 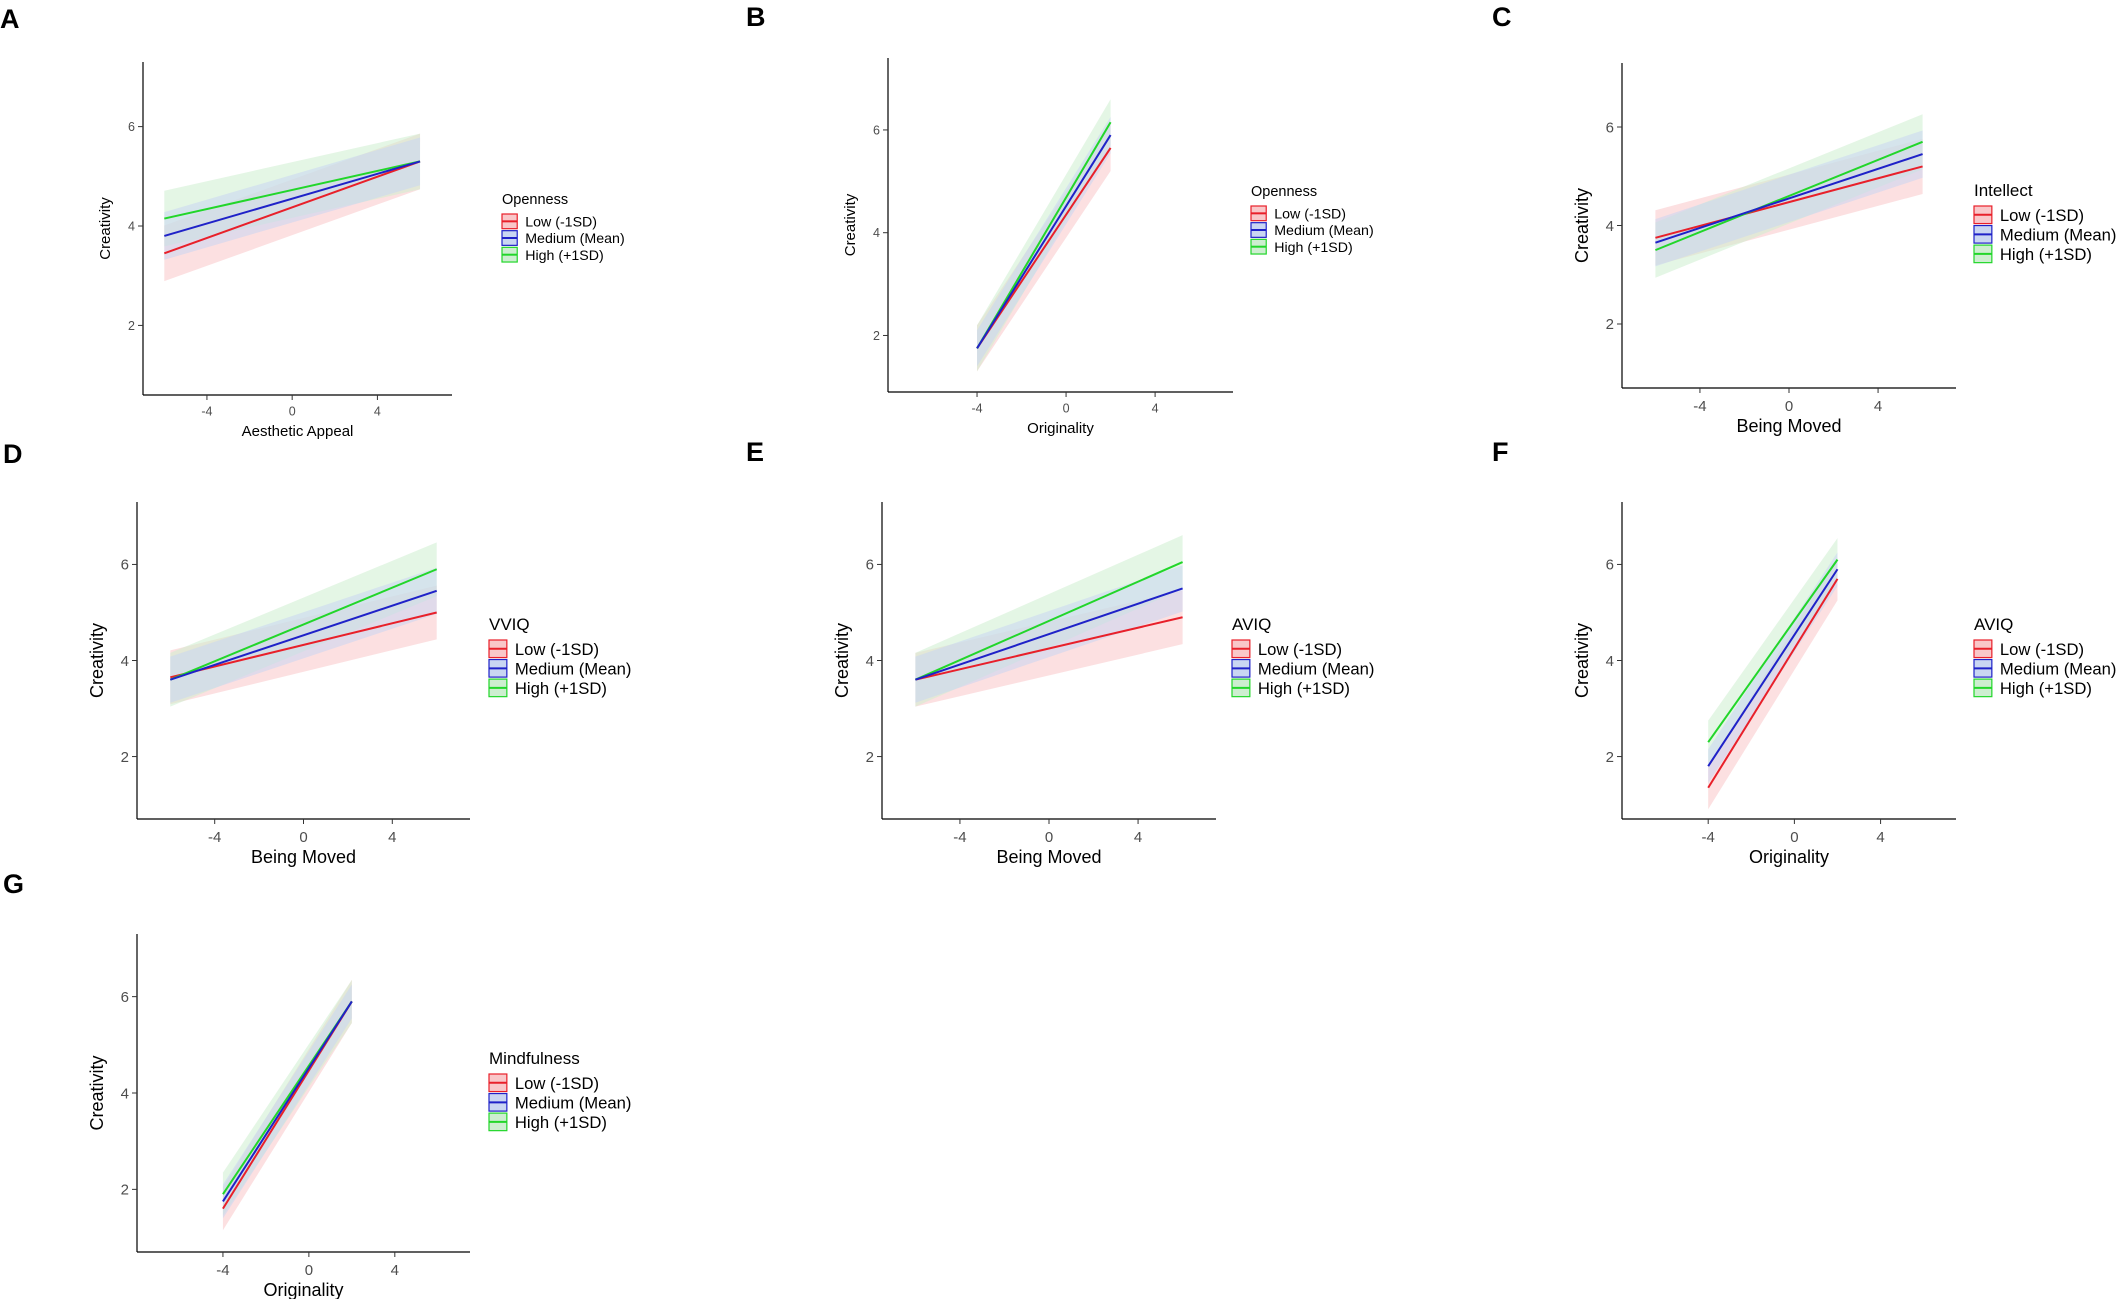 I want to click on legend-title: Intellect, so click(x=2003, y=190).